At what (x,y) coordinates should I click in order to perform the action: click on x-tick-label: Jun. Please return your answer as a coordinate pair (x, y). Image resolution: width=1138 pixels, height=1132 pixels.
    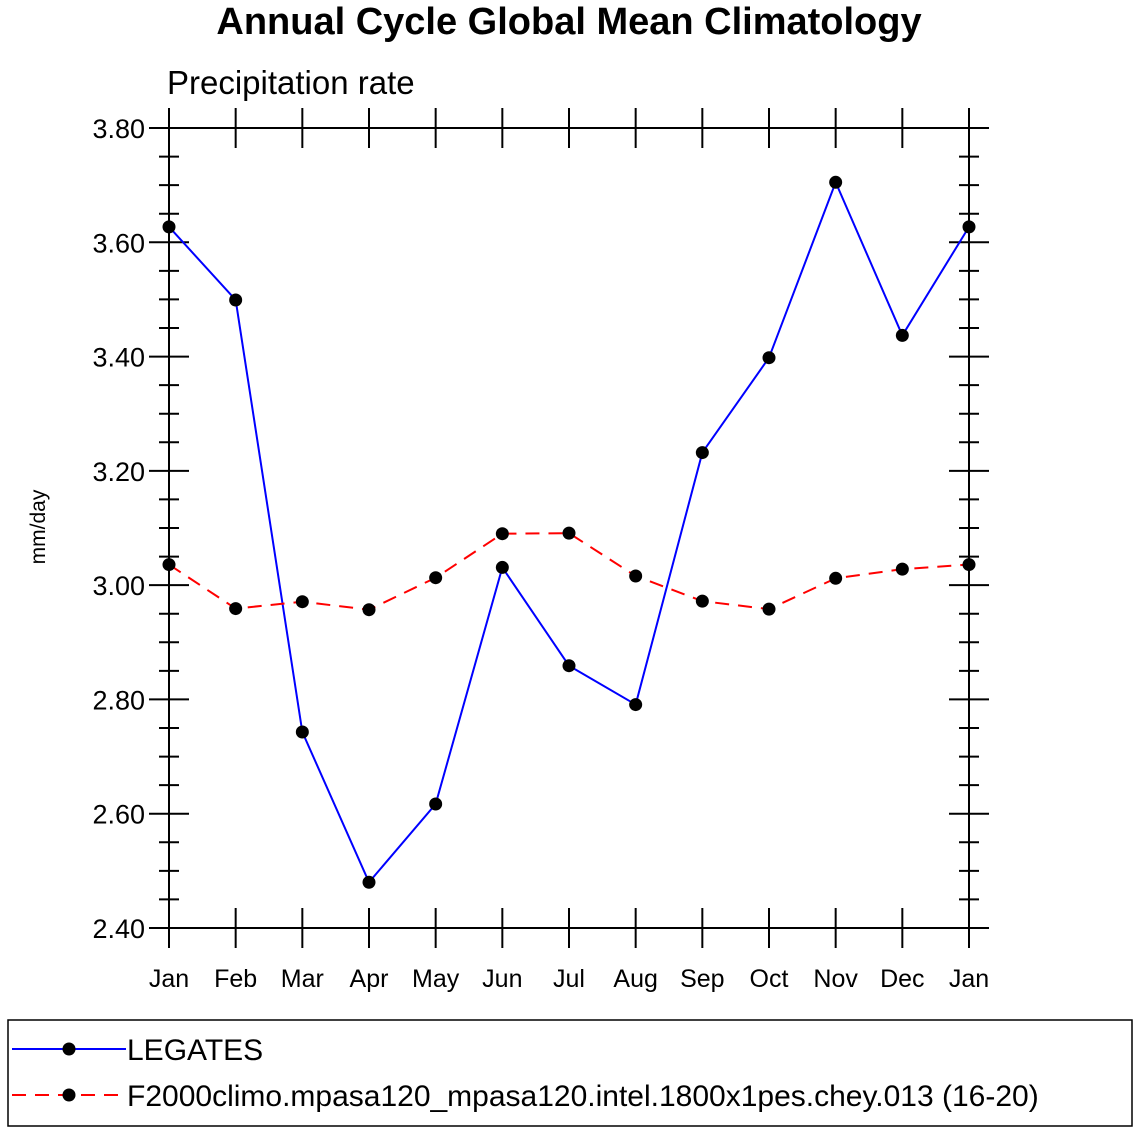
    Looking at the image, I should click on (502, 979).